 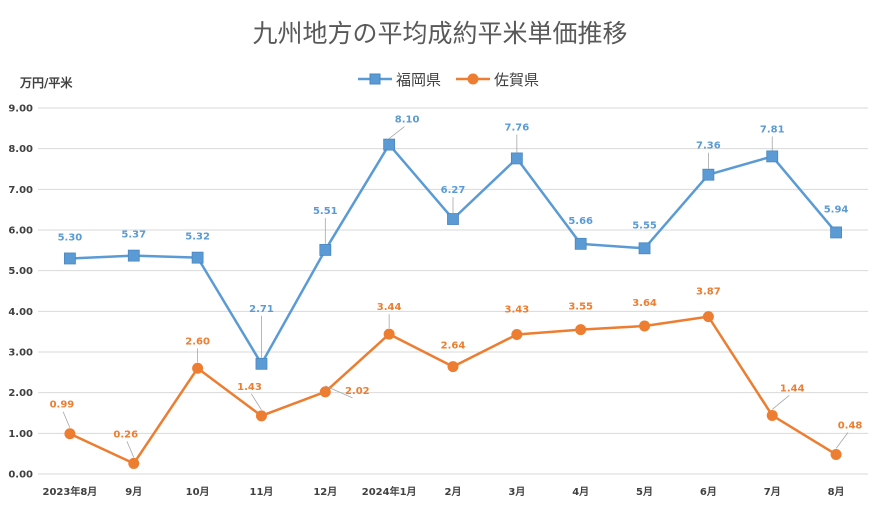 I want to click on data-label: 5.37, so click(x=133, y=235).